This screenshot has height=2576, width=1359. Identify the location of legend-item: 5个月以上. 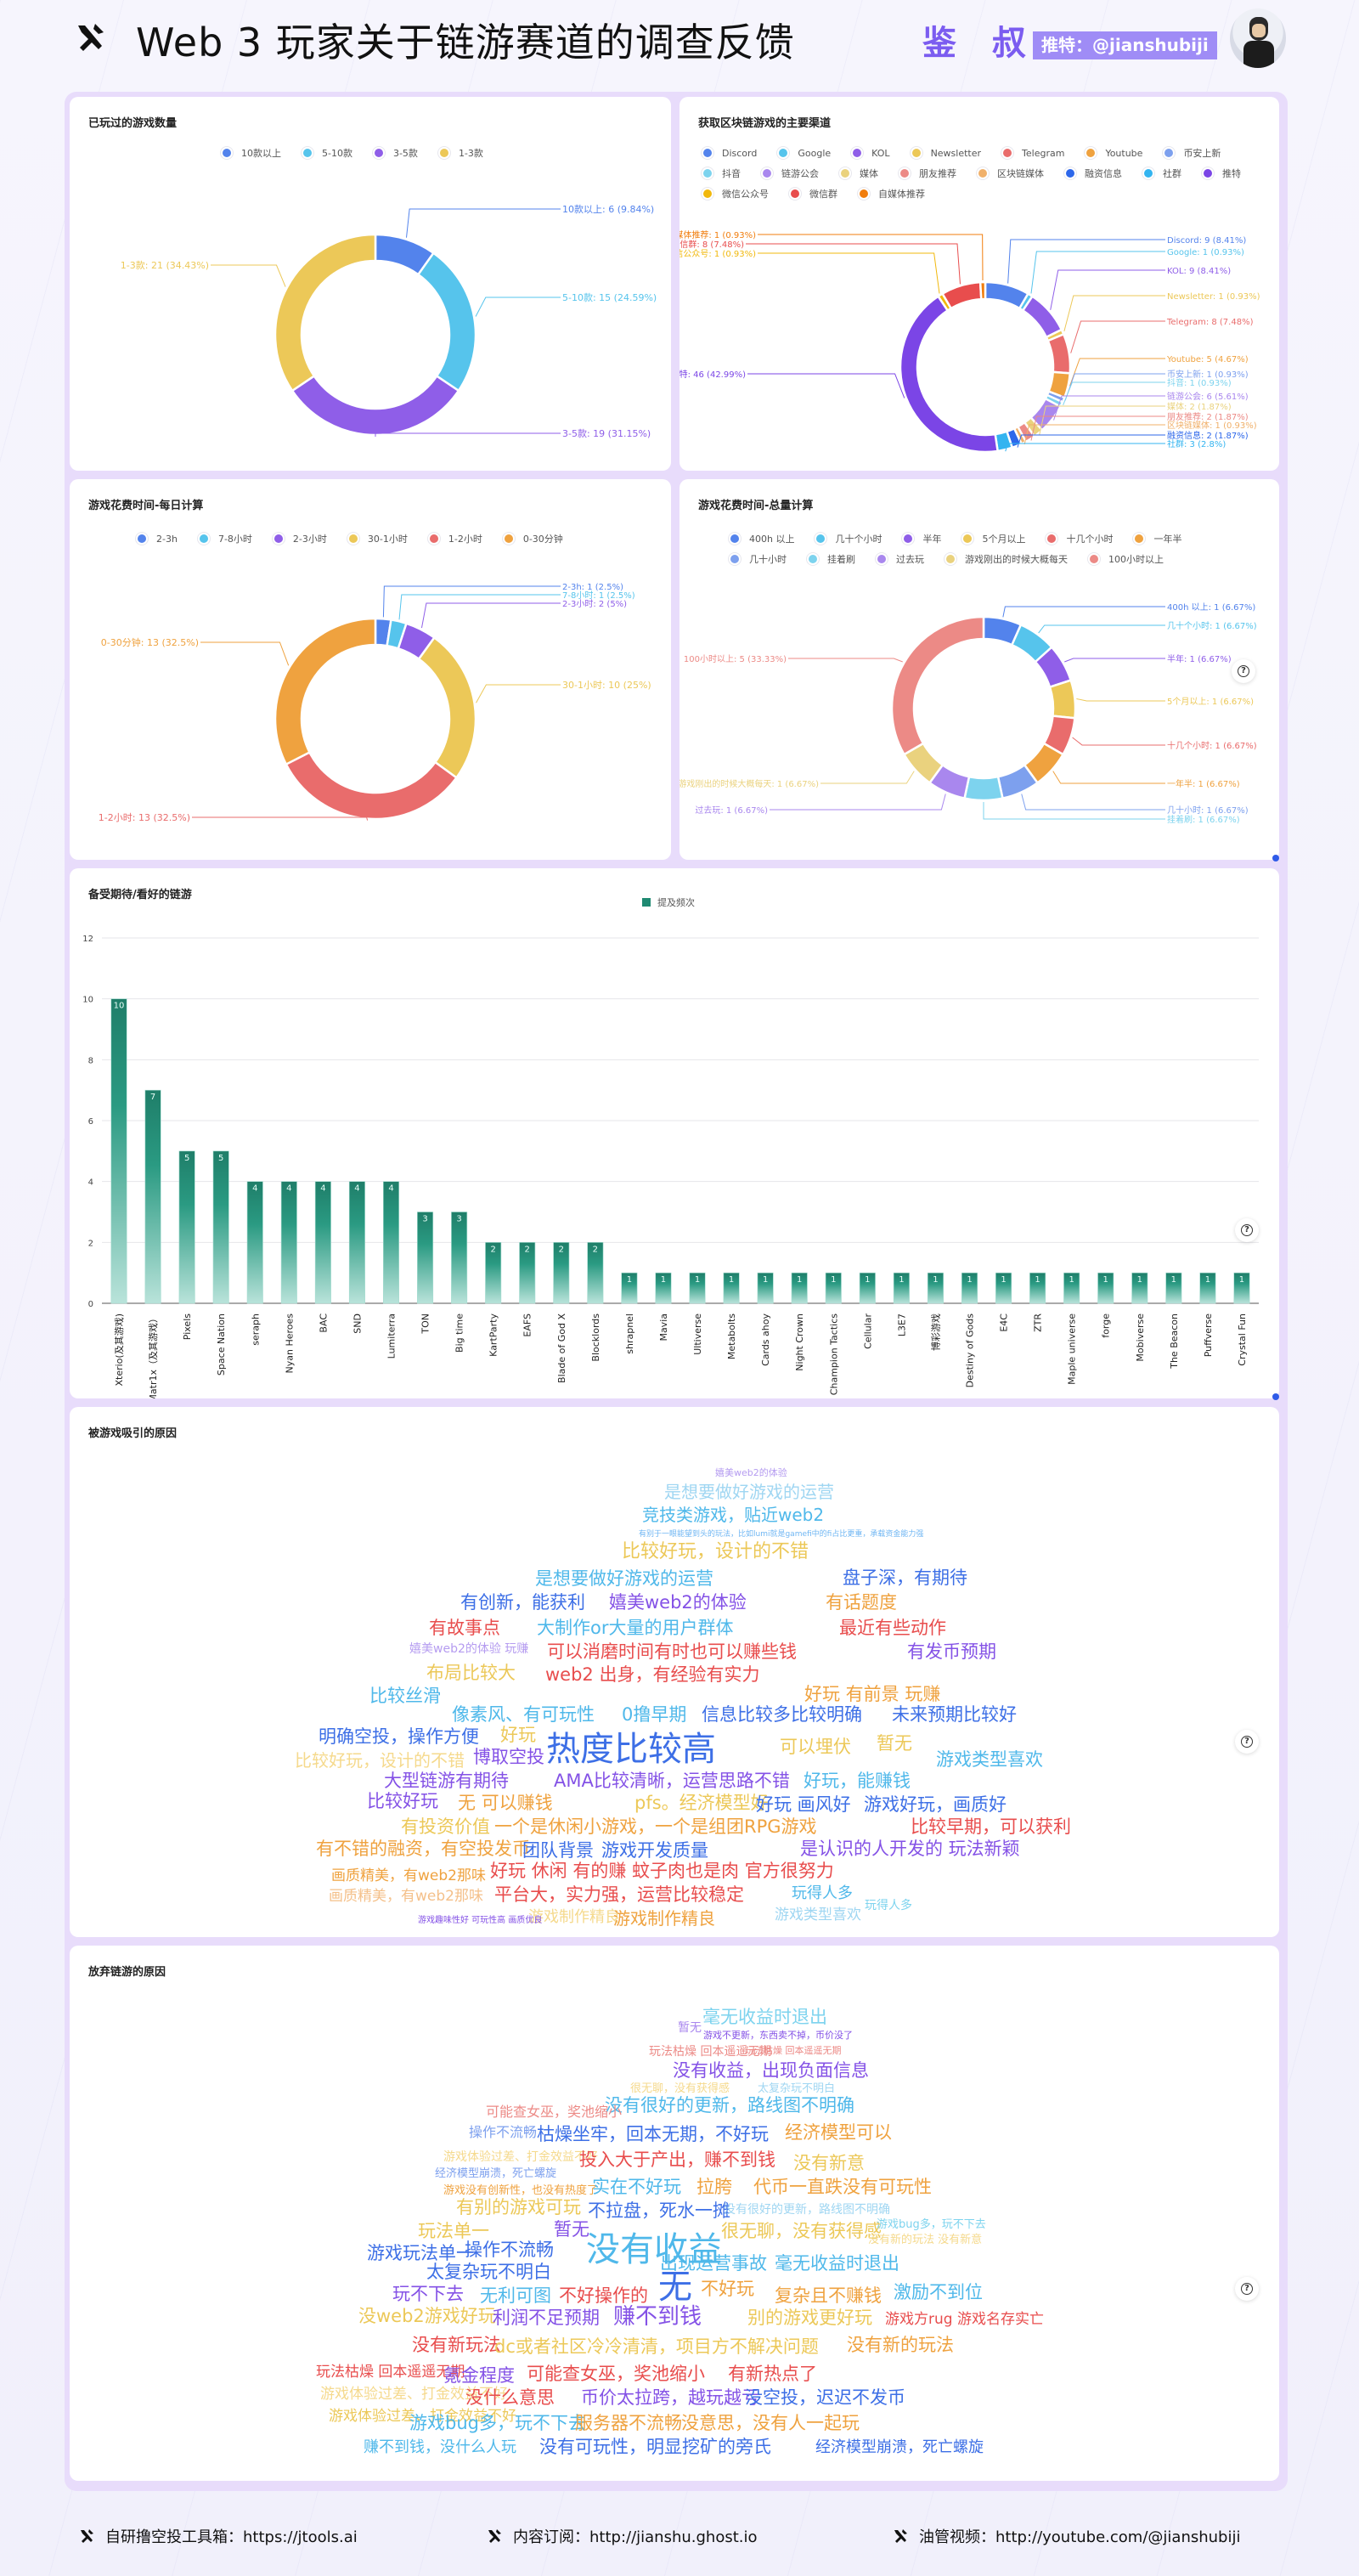
(994, 539).